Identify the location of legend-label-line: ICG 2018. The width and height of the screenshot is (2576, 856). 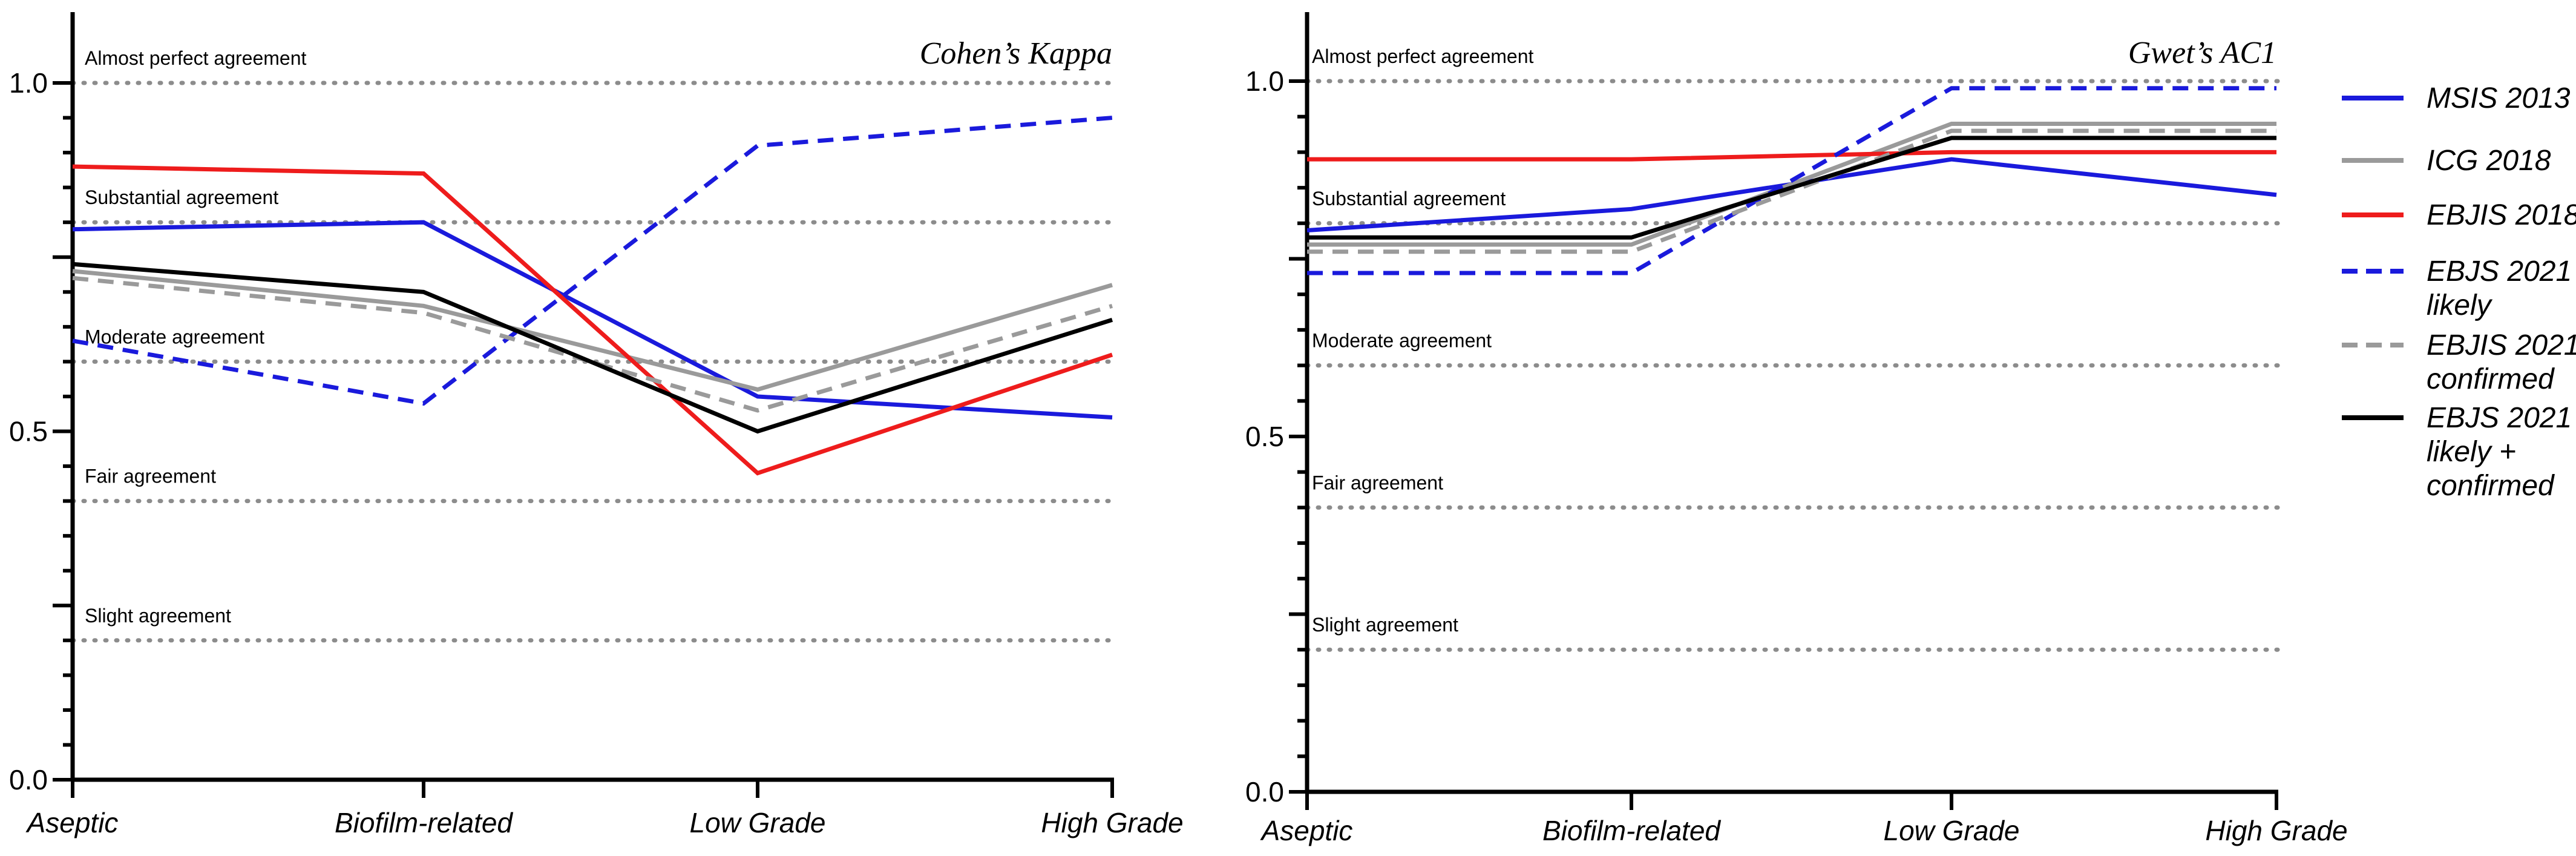
(2489, 161).